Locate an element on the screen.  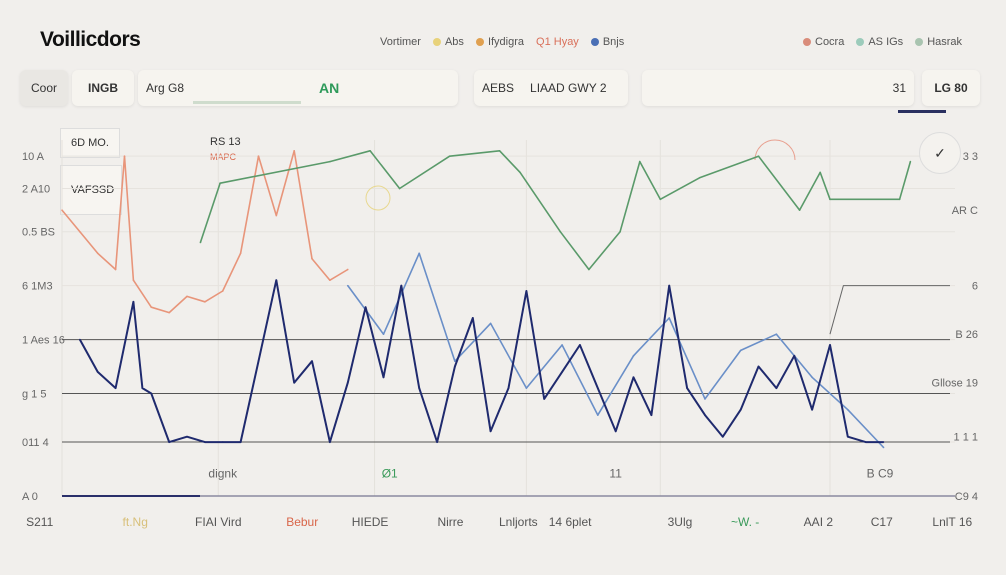
x-tick-label: AAI 2 is located at coordinates (818, 522).